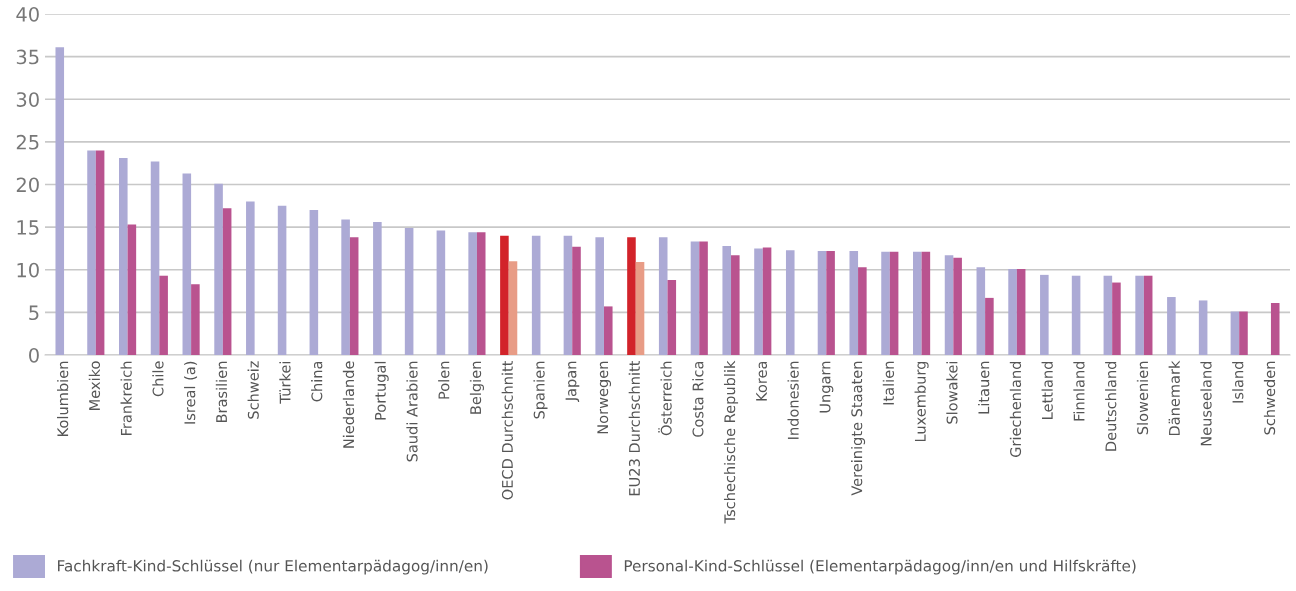  Describe the element at coordinates (27, 185) in the screenshot. I see `y-tick-label: 20` at that location.